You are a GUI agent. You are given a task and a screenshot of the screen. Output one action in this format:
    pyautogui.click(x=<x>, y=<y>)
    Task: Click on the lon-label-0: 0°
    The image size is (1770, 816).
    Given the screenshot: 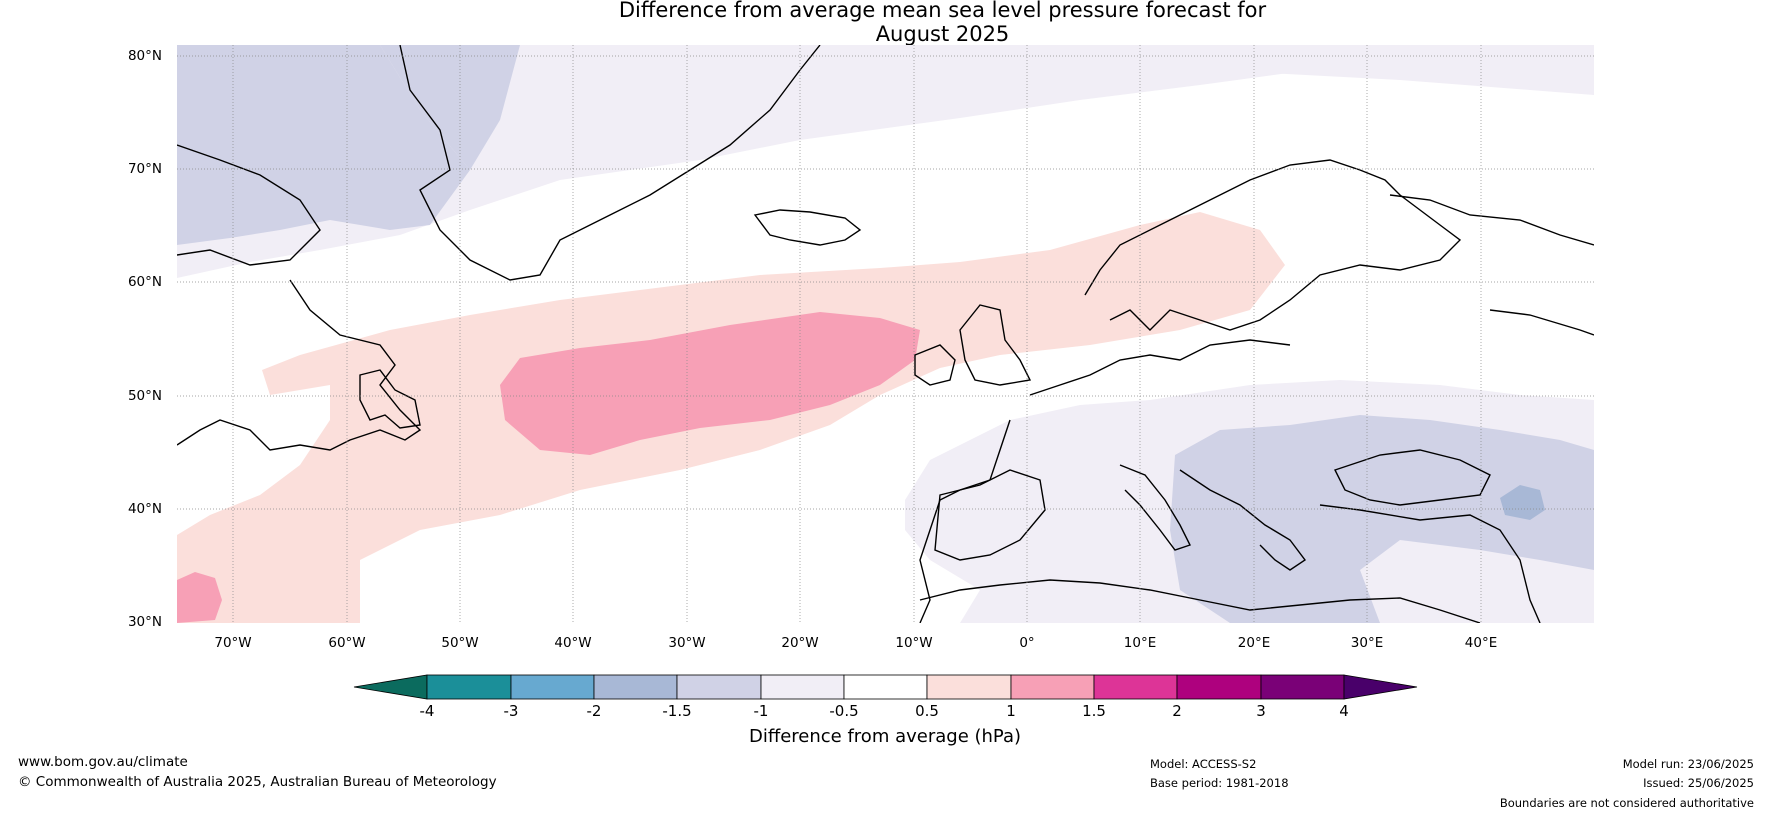 What is the action you would take?
    pyautogui.click(x=1027, y=643)
    